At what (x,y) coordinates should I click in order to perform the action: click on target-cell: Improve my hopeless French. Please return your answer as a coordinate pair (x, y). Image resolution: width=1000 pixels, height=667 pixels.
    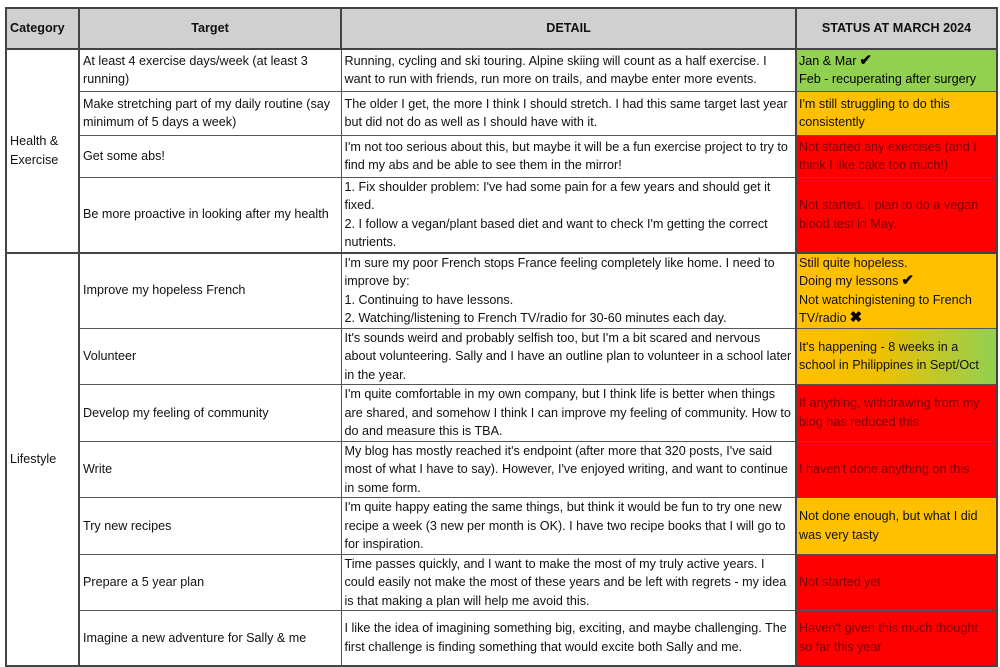
    Looking at the image, I should click on (210, 290).